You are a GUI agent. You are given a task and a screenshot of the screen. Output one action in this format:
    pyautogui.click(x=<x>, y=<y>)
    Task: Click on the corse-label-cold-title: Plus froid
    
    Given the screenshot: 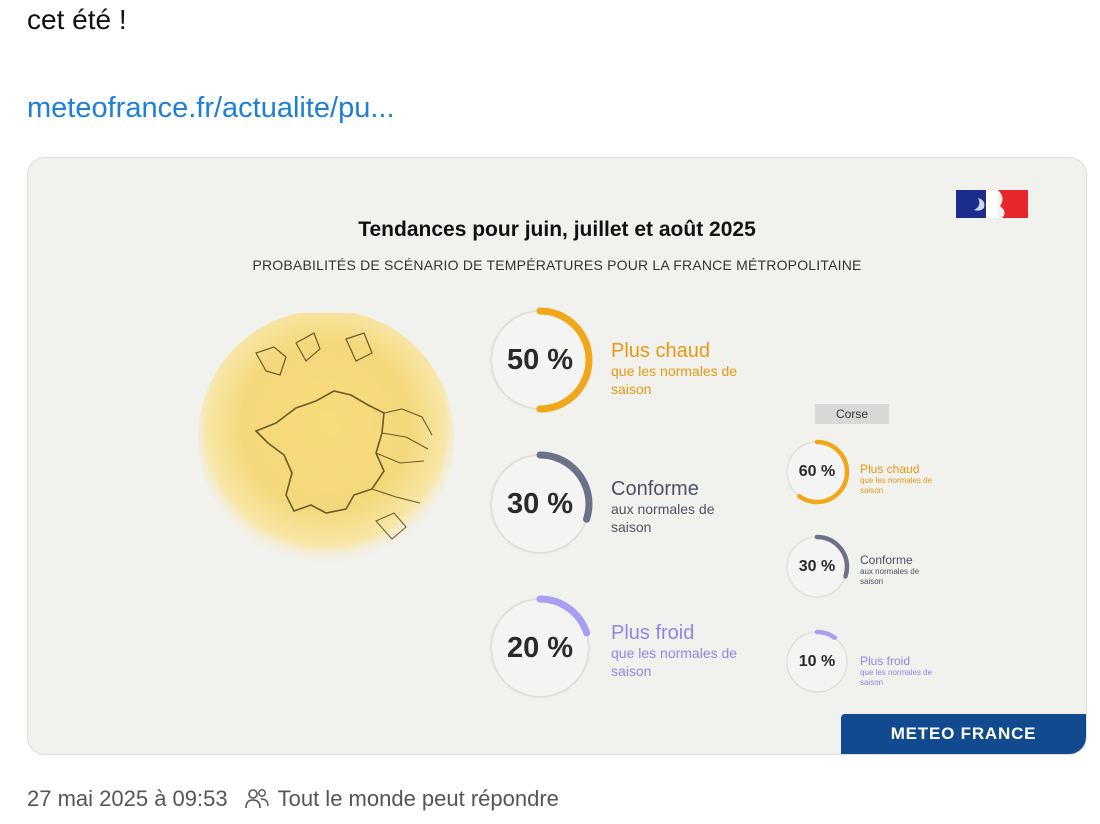 What is the action you would take?
    pyautogui.click(x=885, y=661)
    